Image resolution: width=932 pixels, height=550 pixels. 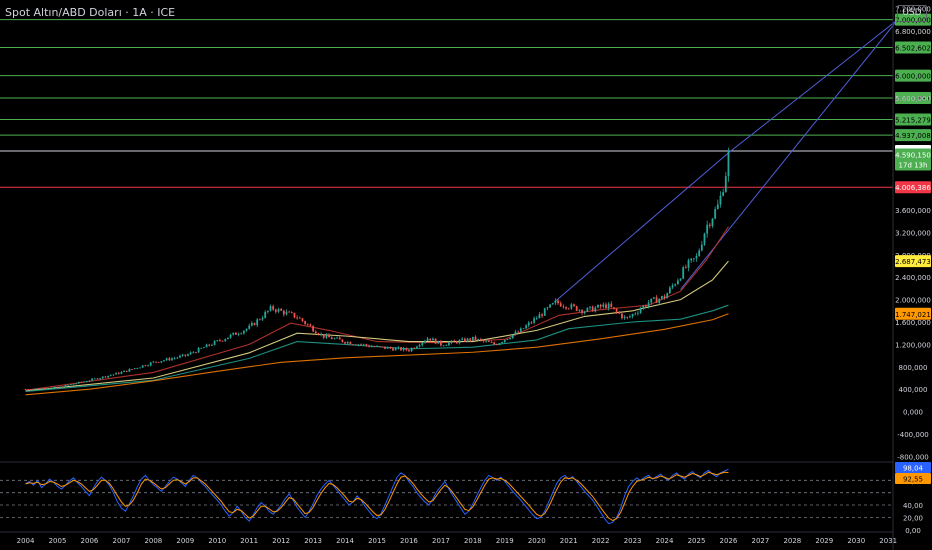 What do you see at coordinates (446, 496) in the screenshot?
I see `rsi-pane` at bounding box center [446, 496].